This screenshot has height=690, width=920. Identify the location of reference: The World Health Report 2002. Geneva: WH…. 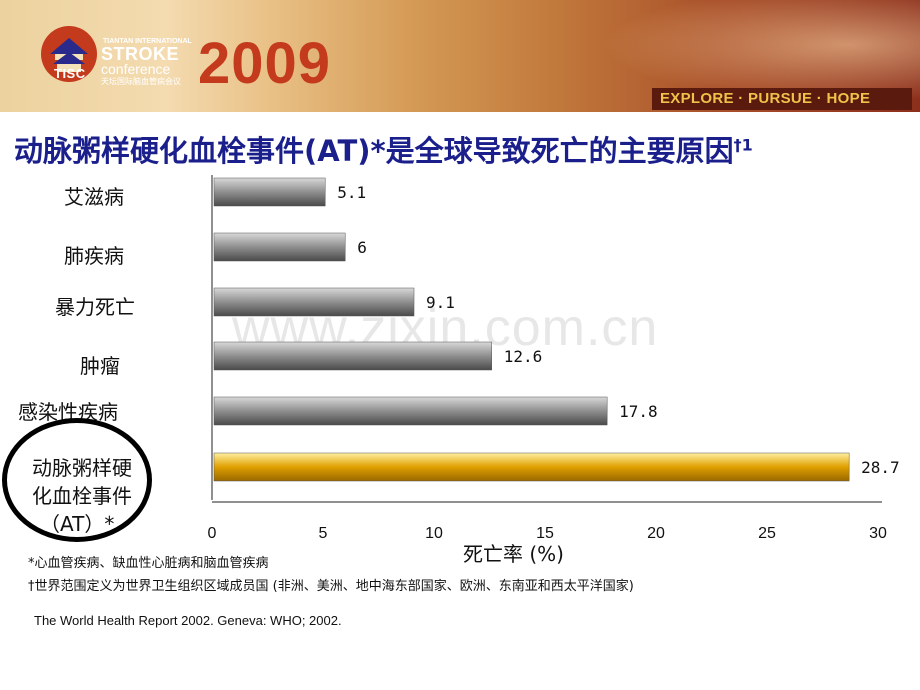
(188, 620).